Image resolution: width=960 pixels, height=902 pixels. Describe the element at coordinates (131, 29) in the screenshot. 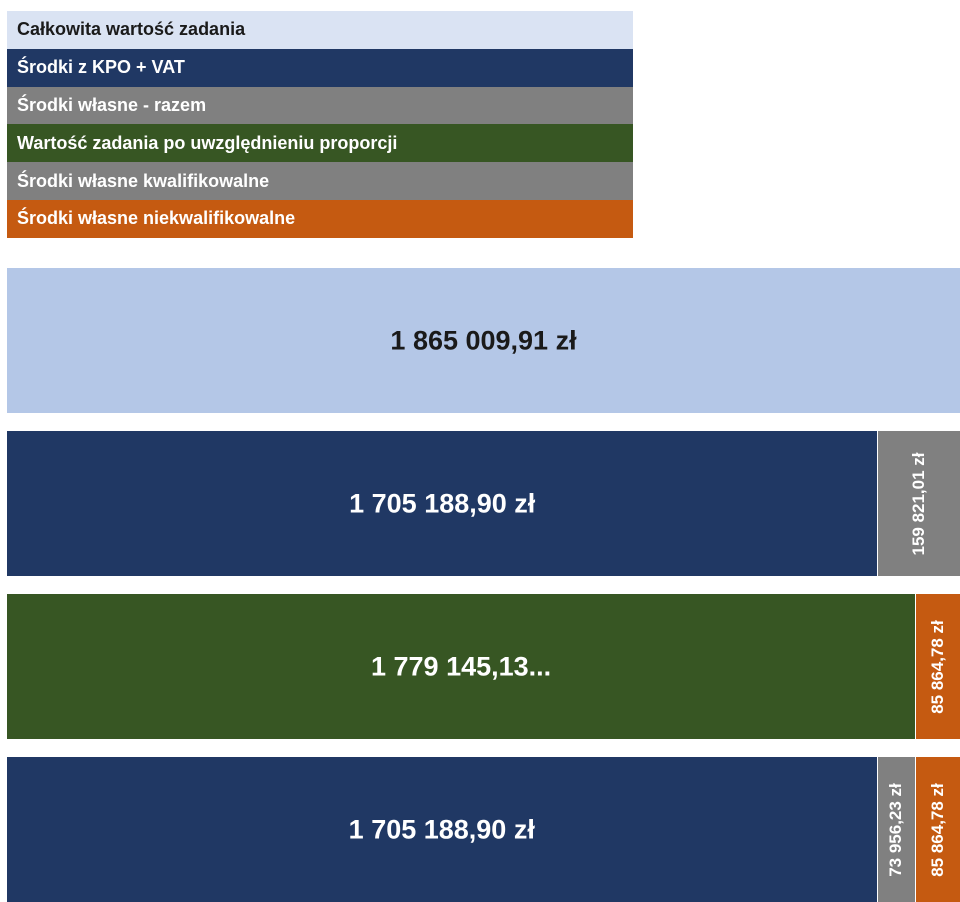

I see `legend-label: Całkowita wartość zadania` at that location.